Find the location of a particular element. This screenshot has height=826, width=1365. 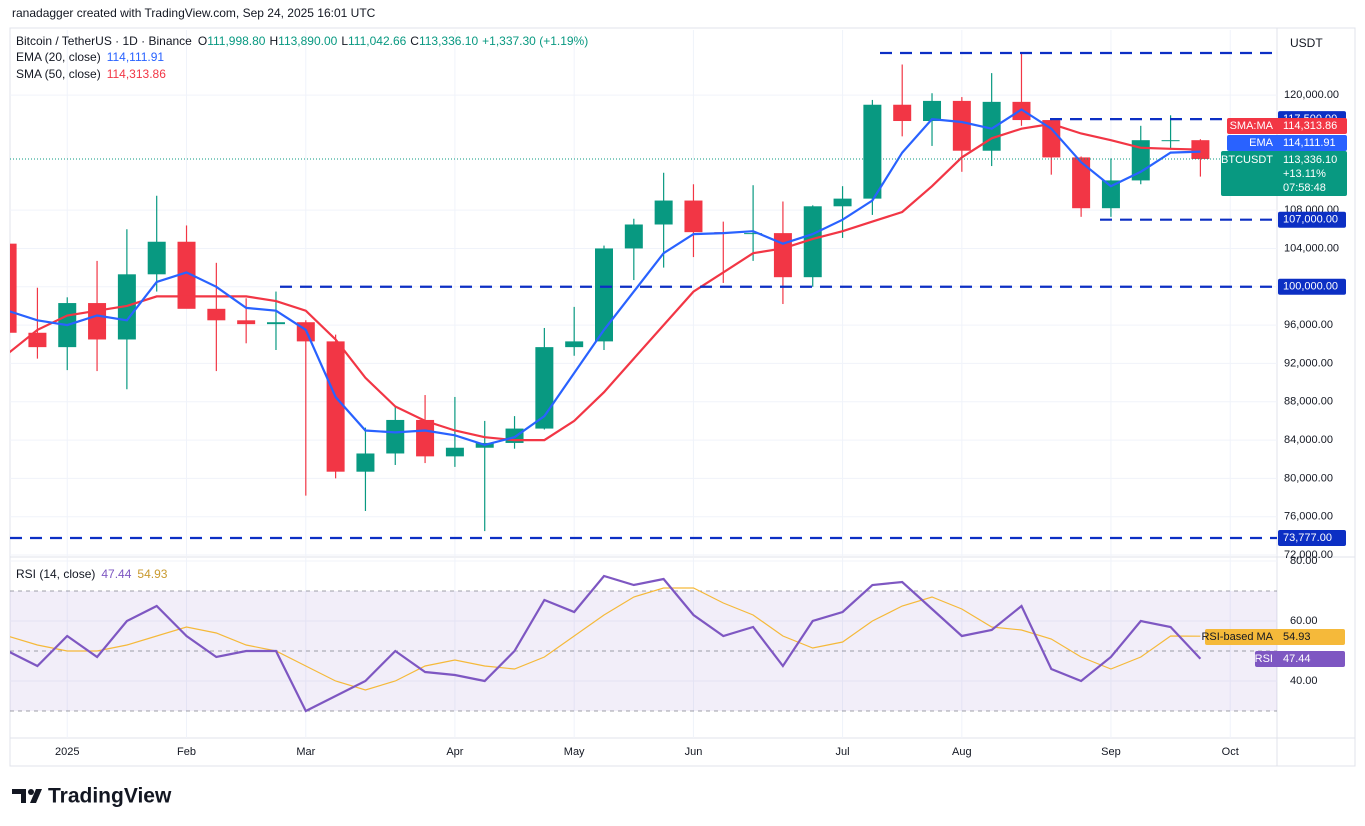

y-tick-label: 96,000.00 is located at coordinates (1308, 325).